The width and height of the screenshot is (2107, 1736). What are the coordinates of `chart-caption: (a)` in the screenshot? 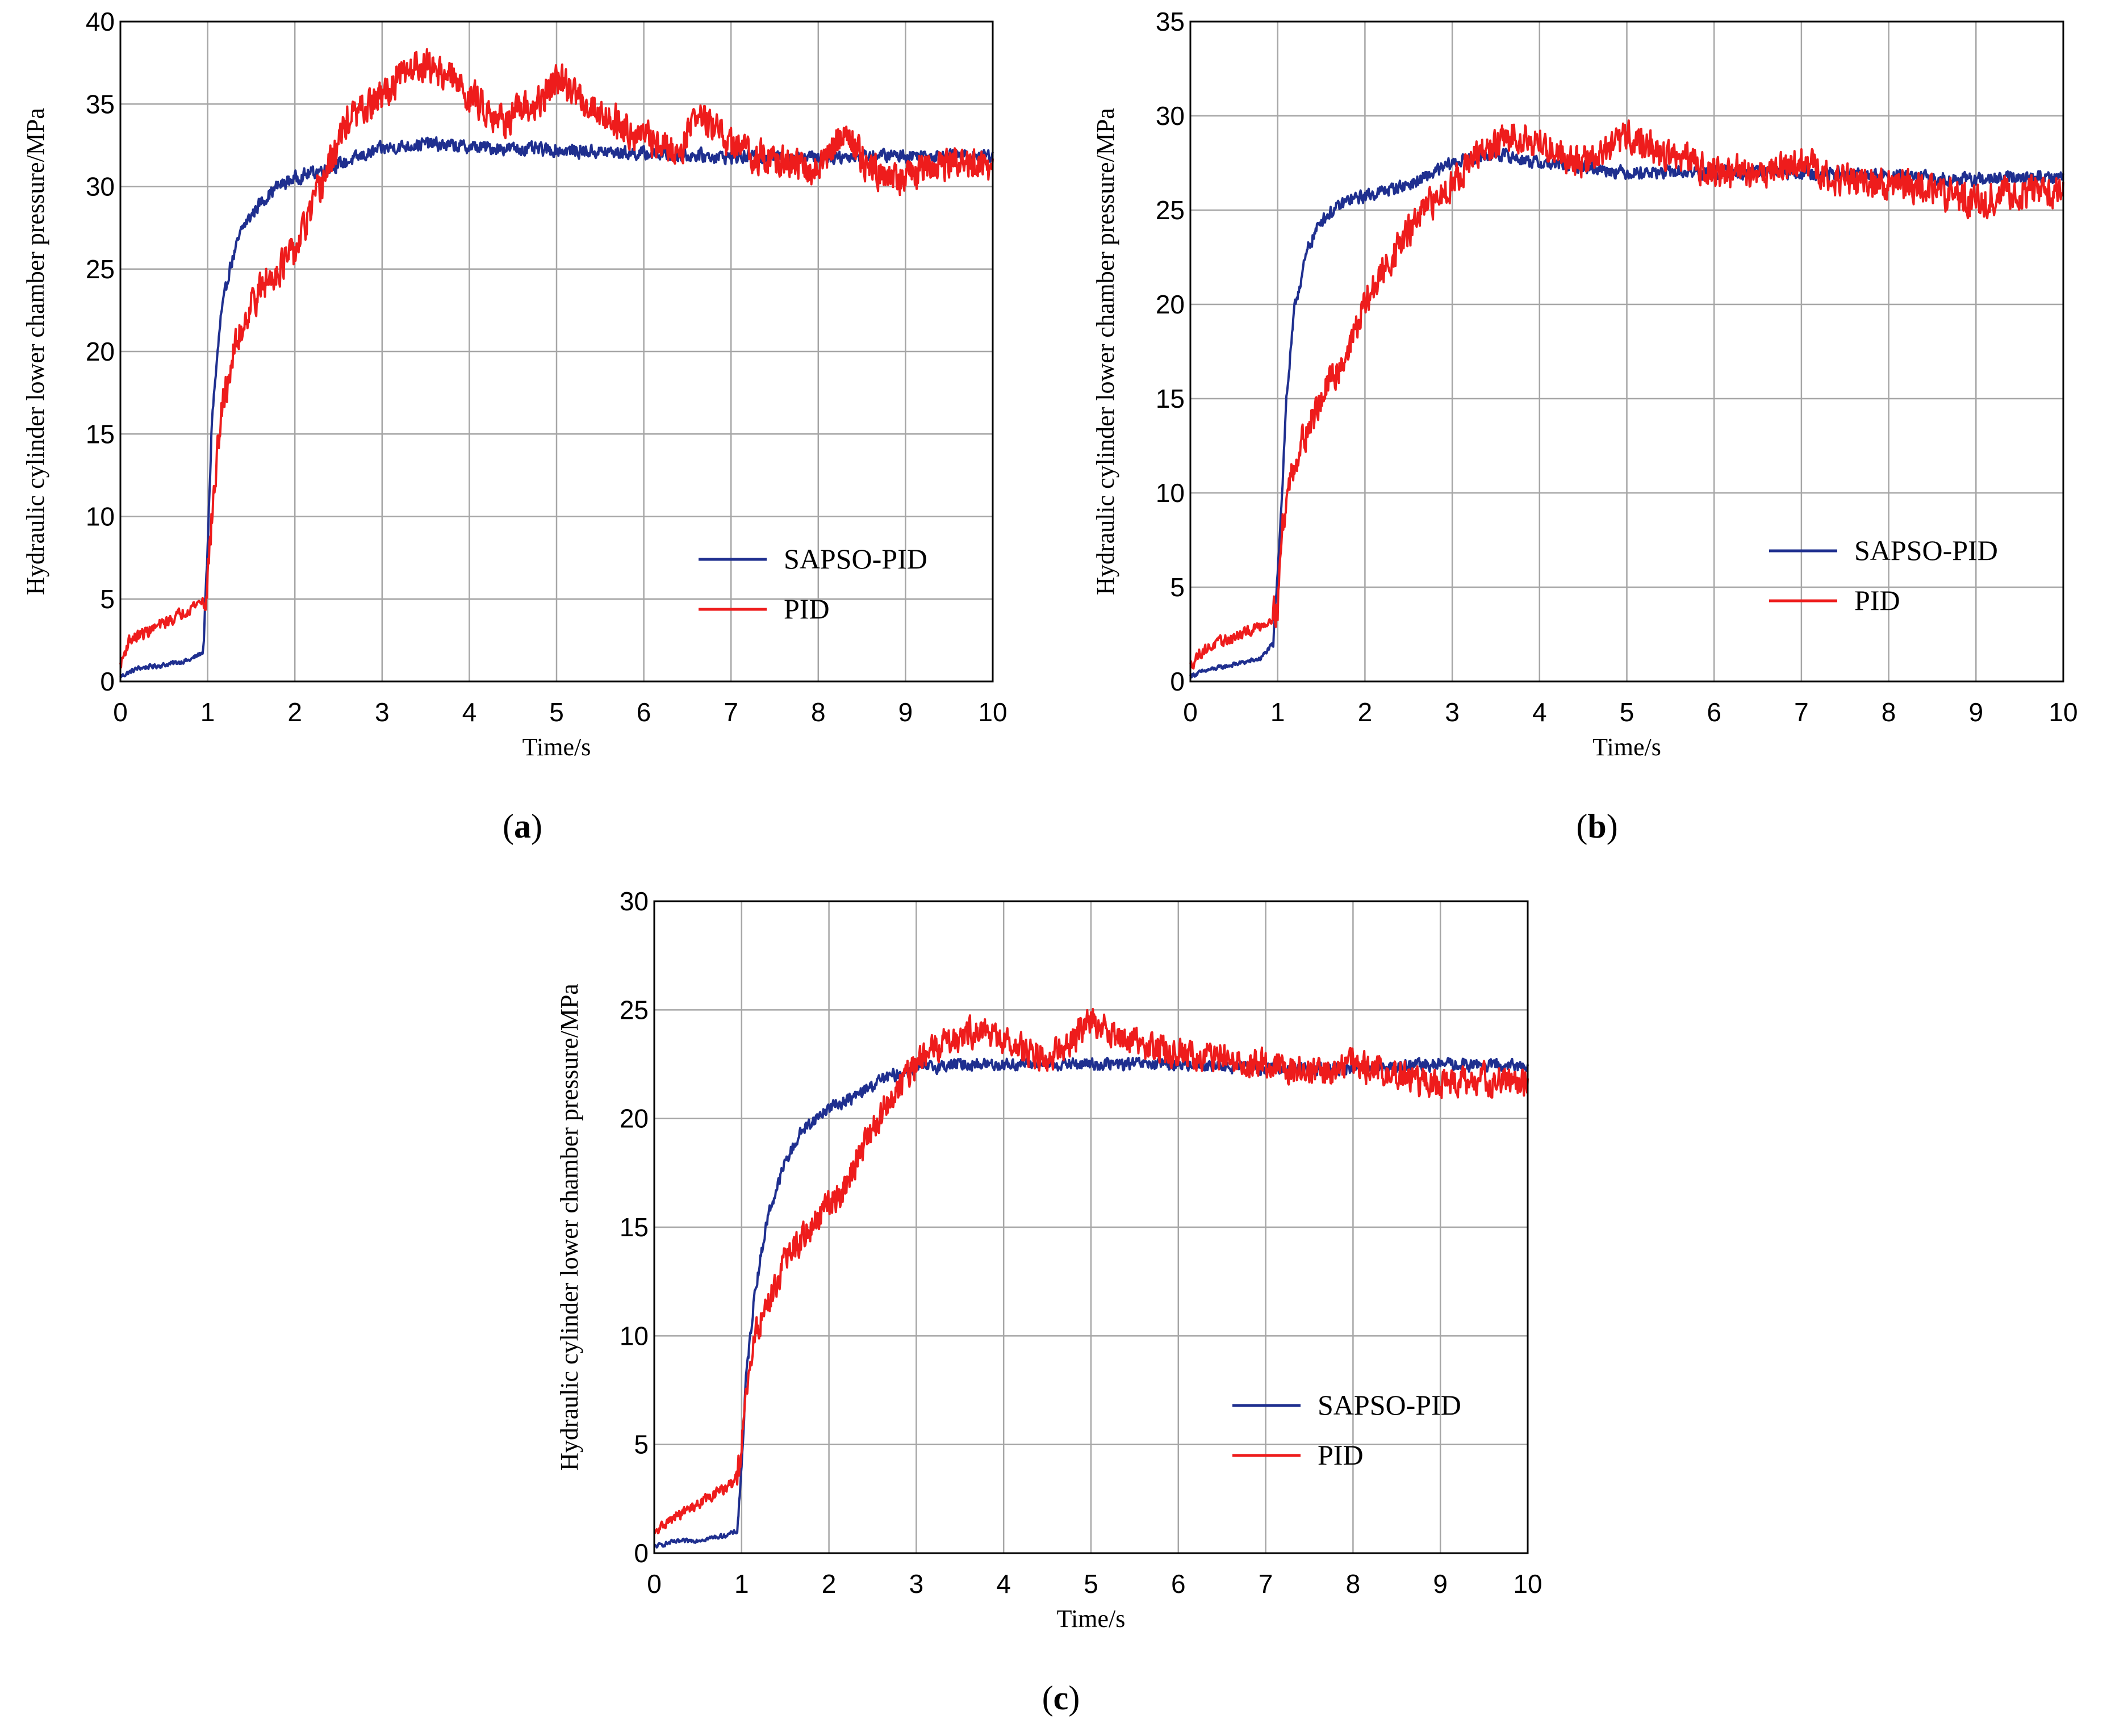 It's located at (522, 826).